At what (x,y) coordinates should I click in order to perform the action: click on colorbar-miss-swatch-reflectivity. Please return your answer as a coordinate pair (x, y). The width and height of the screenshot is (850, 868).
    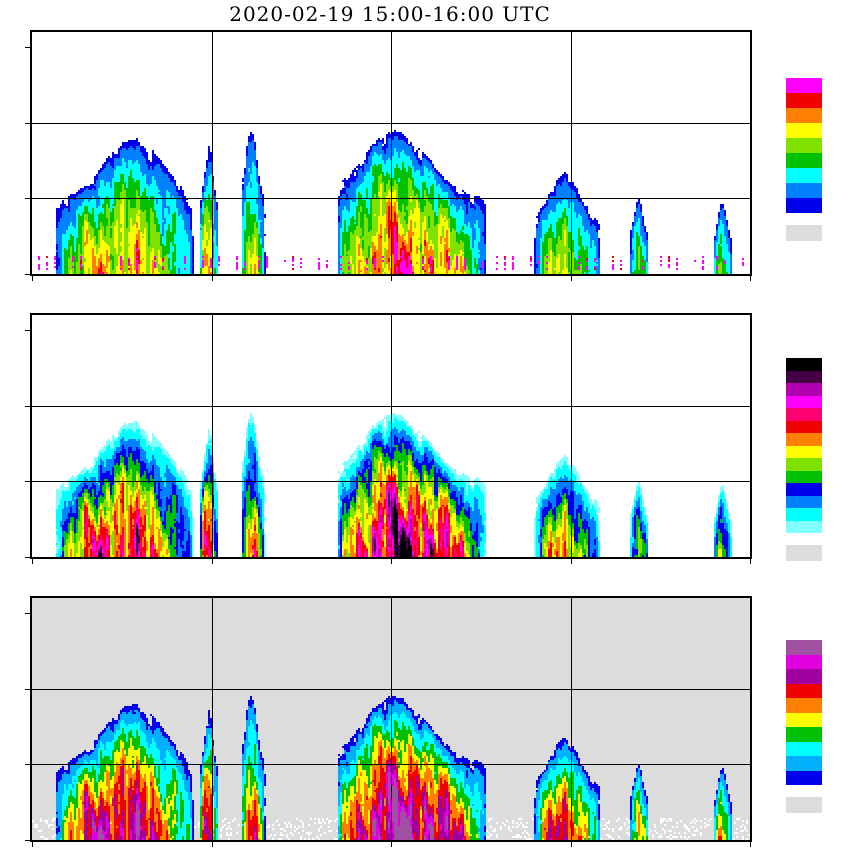
    Looking at the image, I should click on (804, 805).